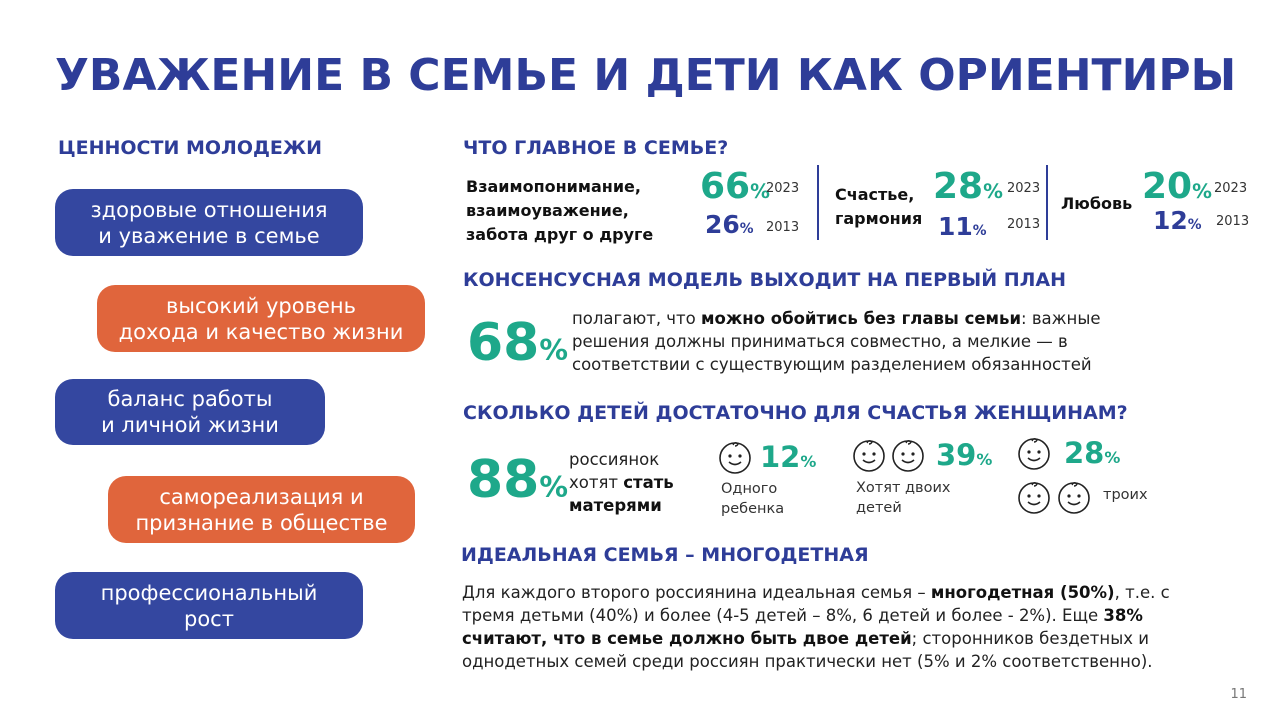  I want to click on family-value-label-2: Счастье, гармония, so click(879, 206).